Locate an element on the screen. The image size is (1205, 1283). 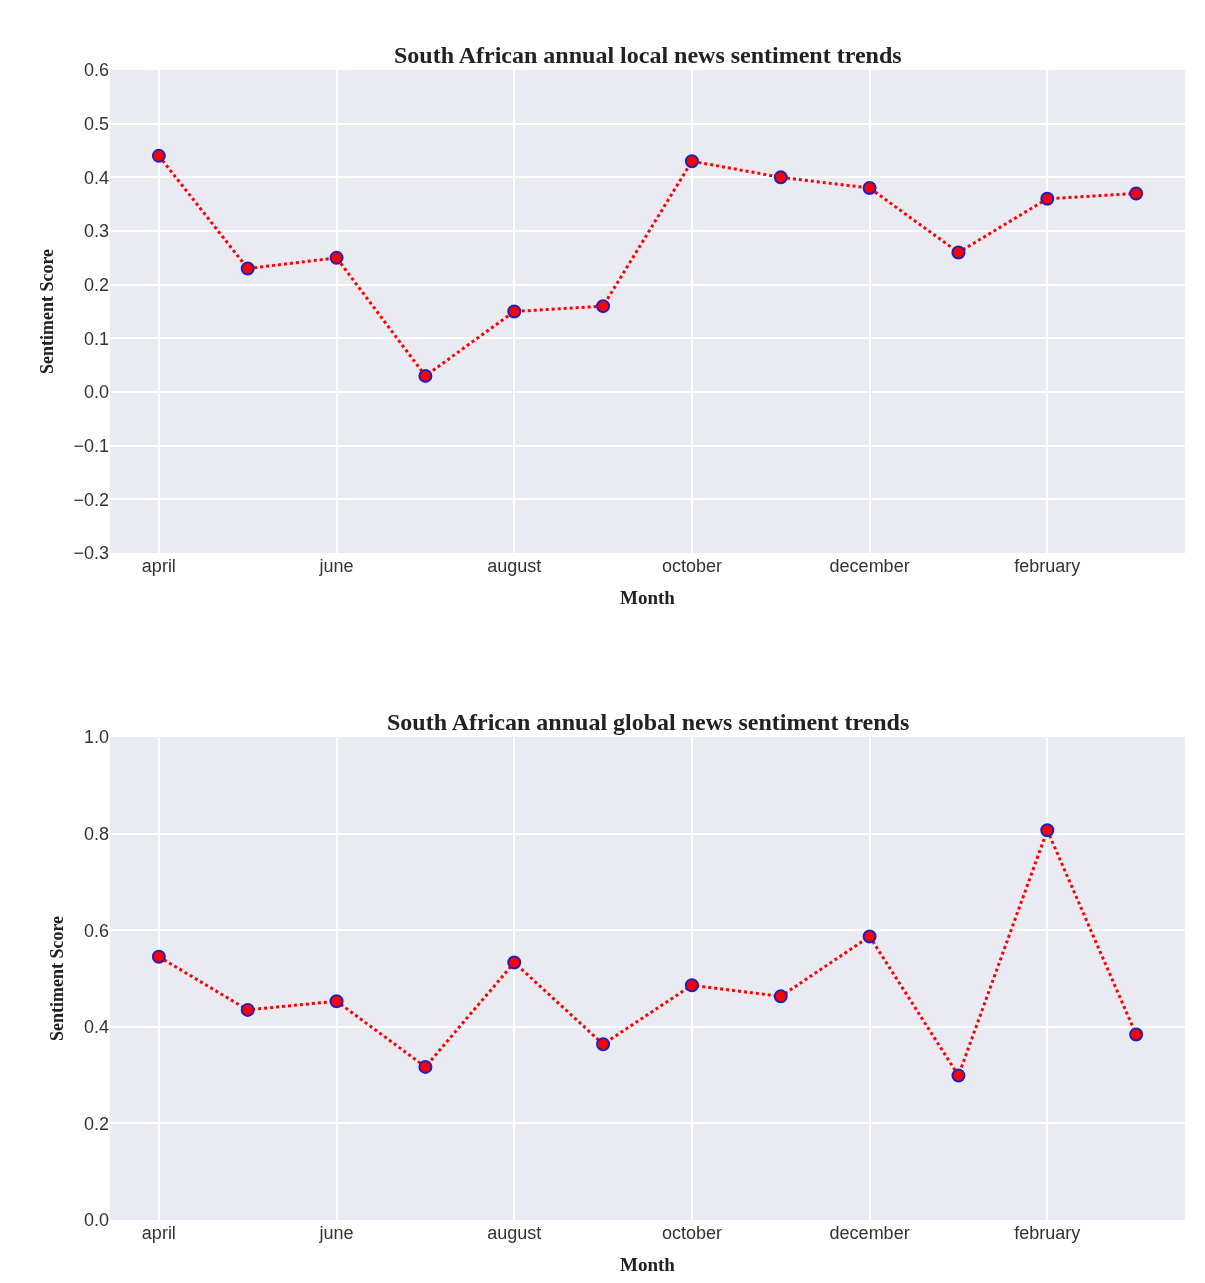
chart-title: South African annual global news sentiment trends is located at coordinates (648, 722).